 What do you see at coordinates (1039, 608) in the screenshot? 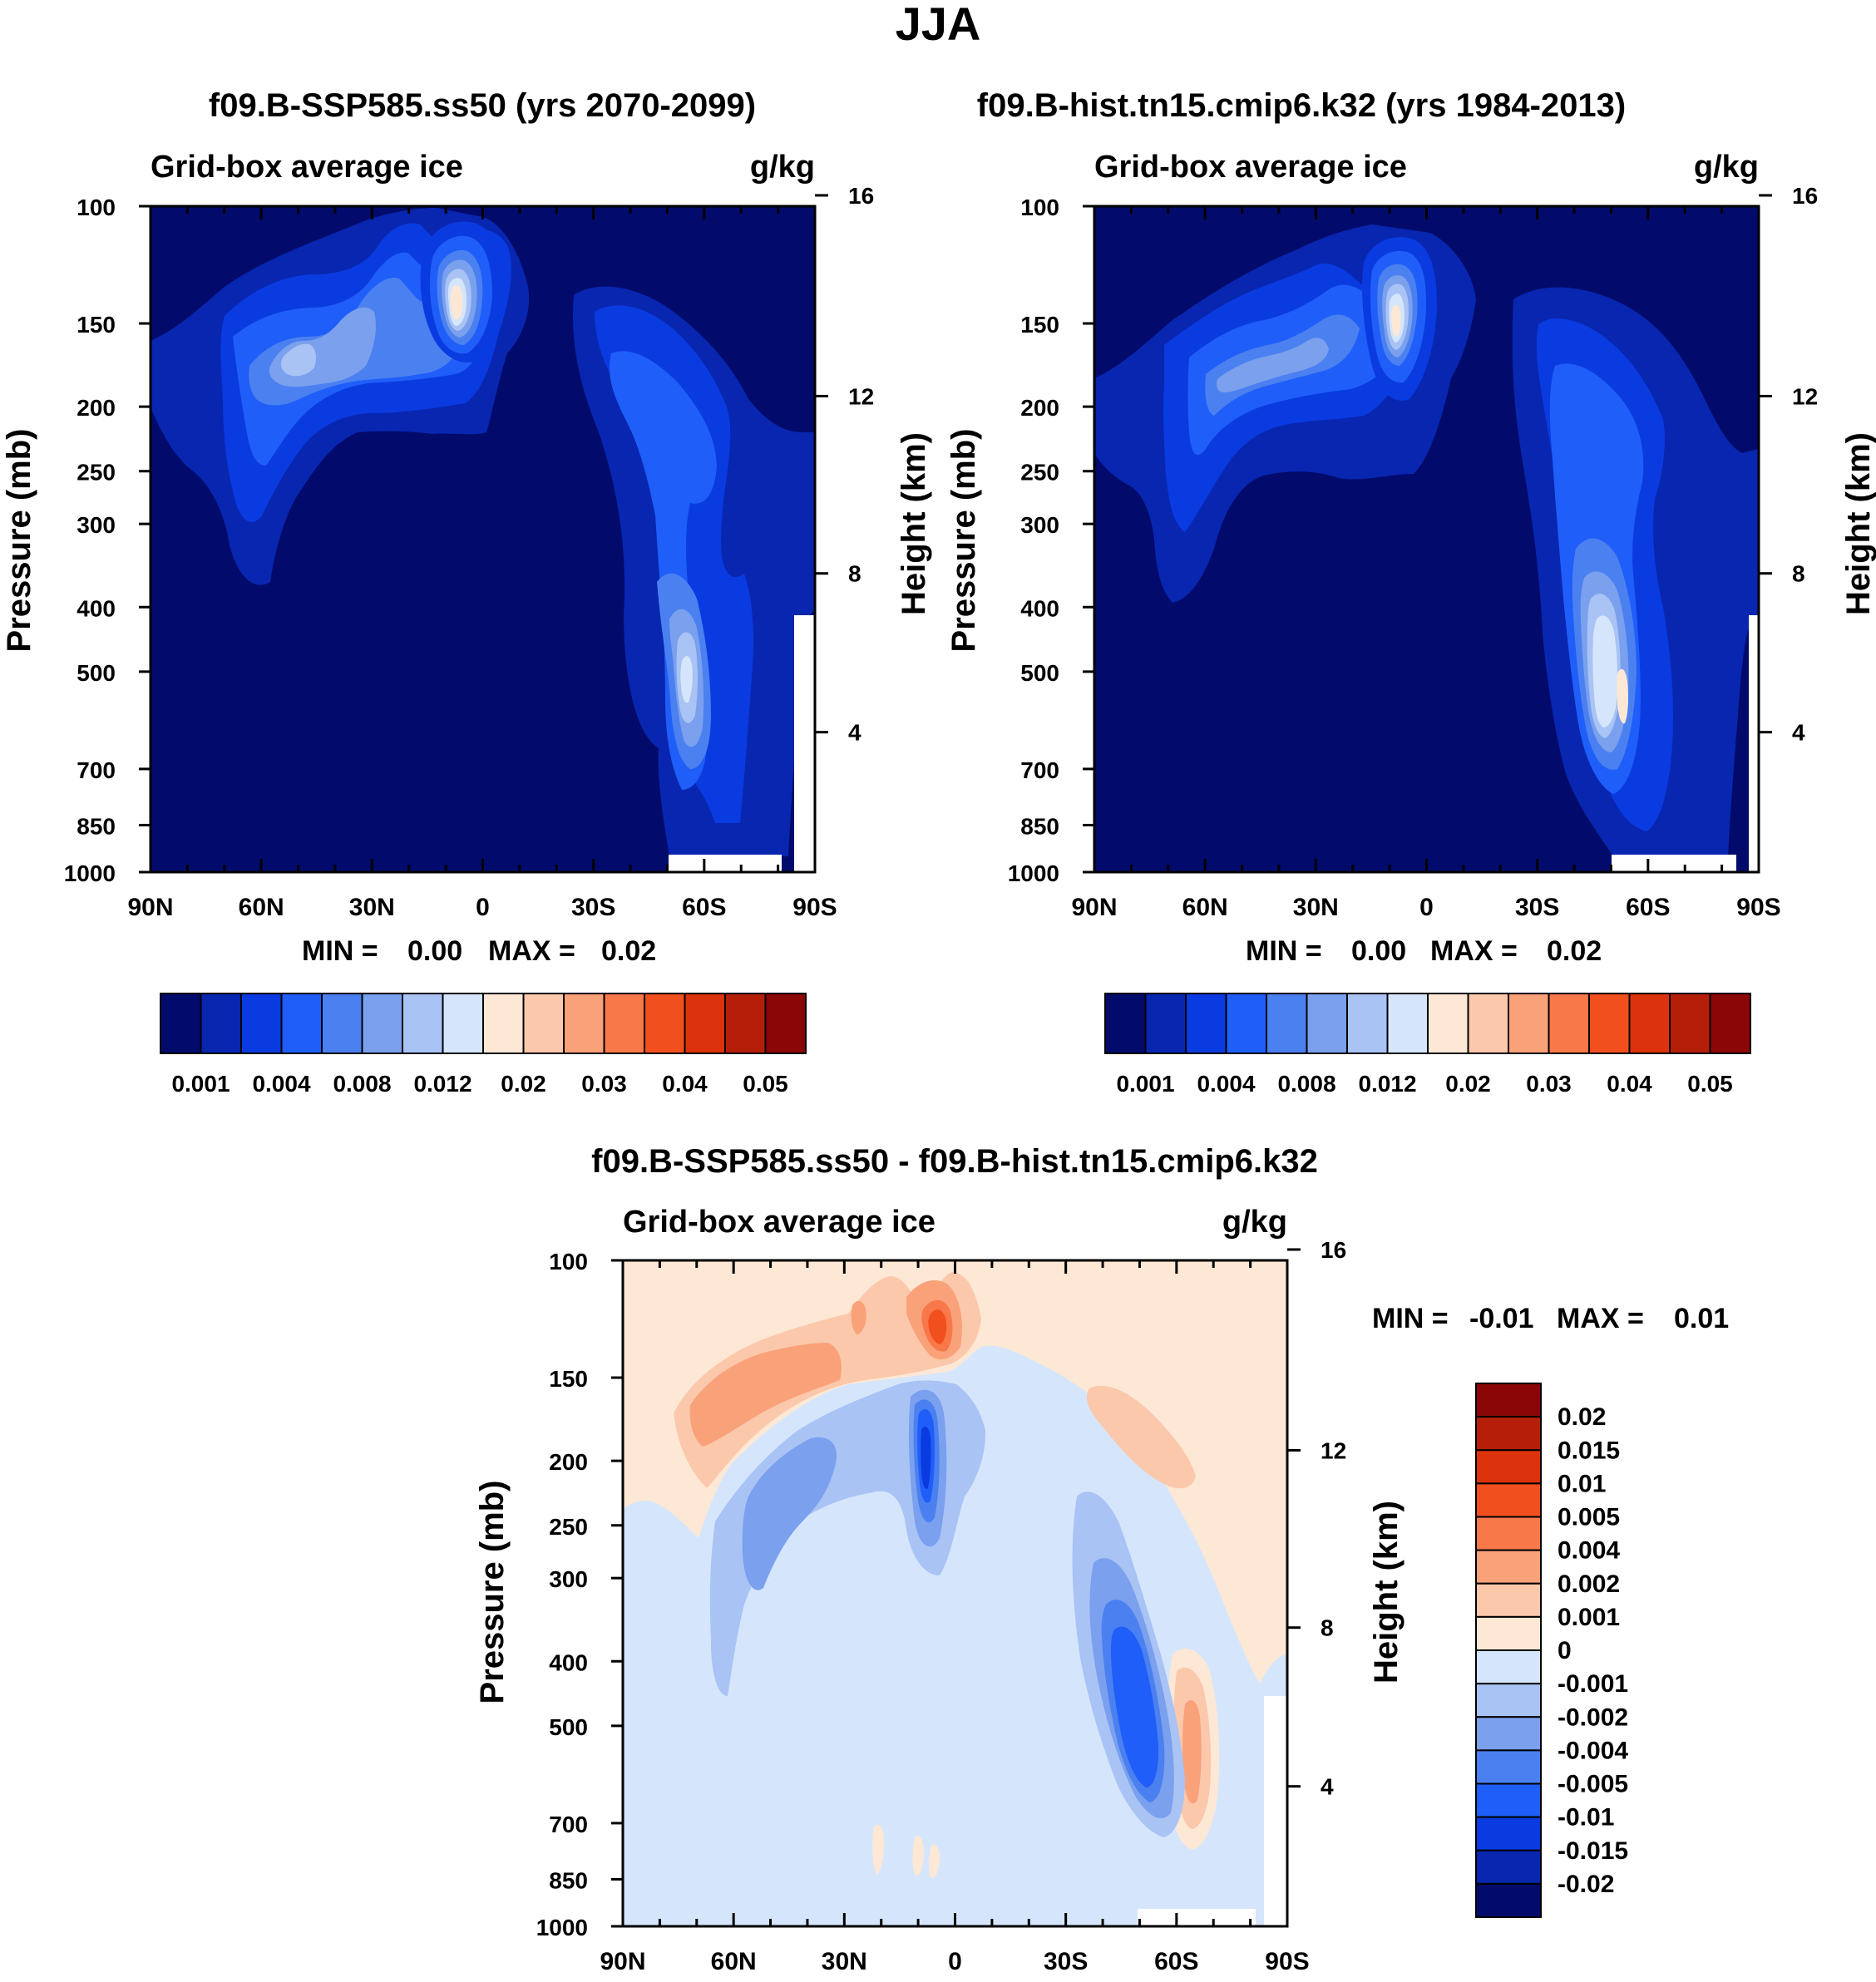
I see `y-tick-label: 400` at bounding box center [1039, 608].